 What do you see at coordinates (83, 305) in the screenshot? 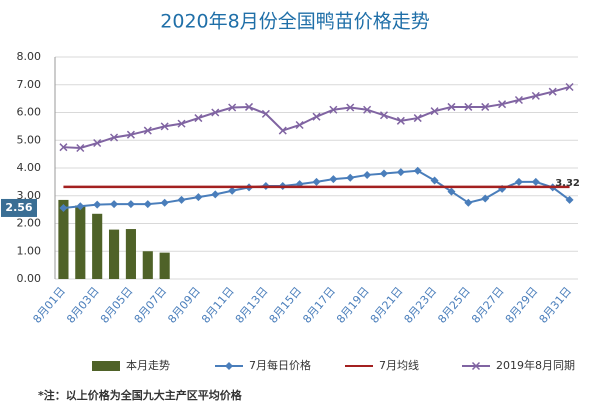
I see `x-tick-label: 8月03日` at bounding box center [83, 305].